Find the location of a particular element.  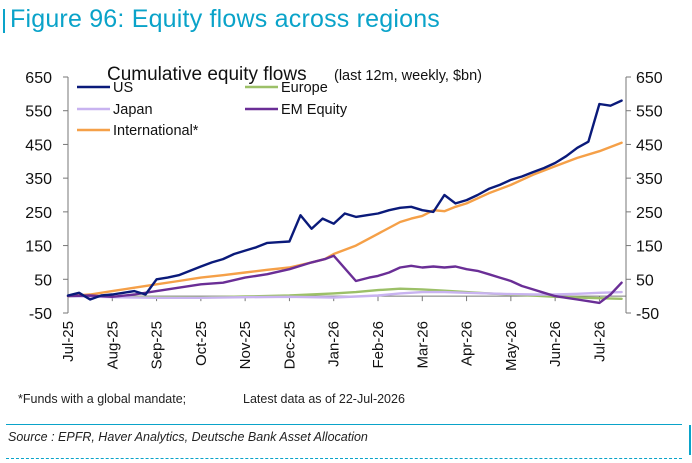

x-tick-label: Nov-25 is located at coordinates (245, 345).